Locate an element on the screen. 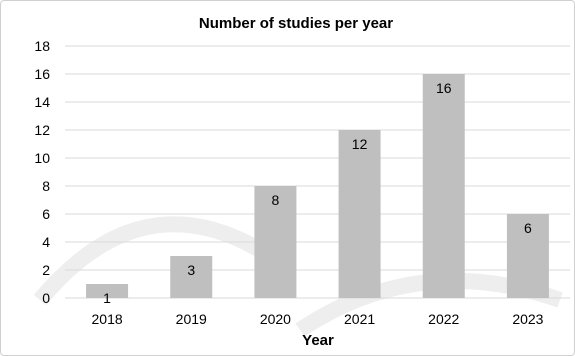 This screenshot has height=356, width=575. data-label: 12 is located at coordinates (360, 144).